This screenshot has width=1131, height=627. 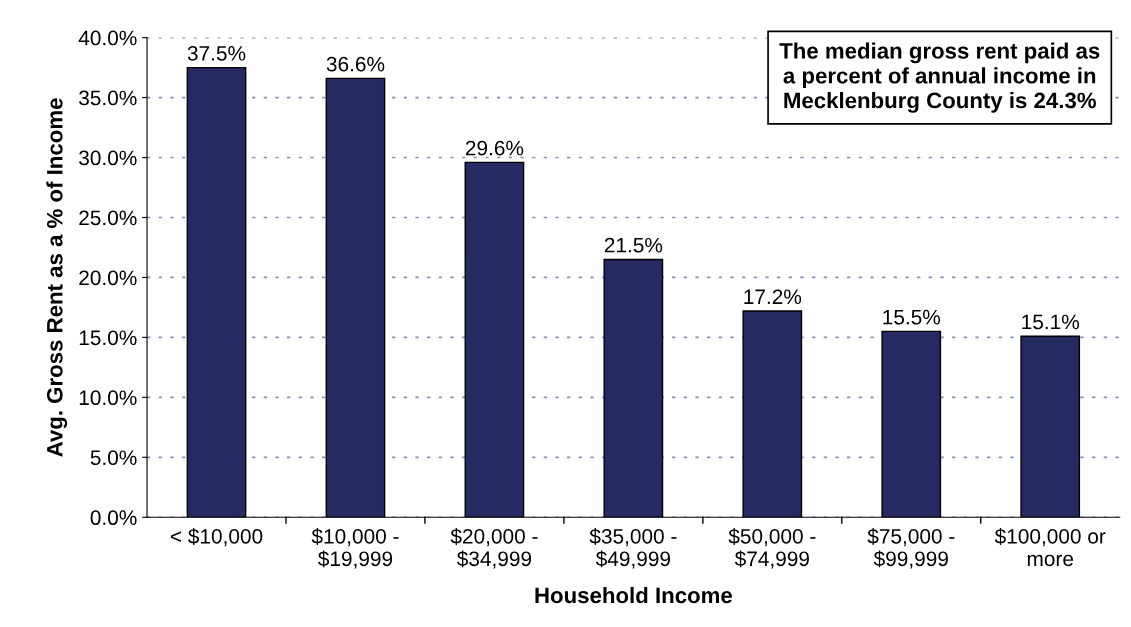 What do you see at coordinates (216, 53) in the screenshot?
I see `data-label: 37.5%` at bounding box center [216, 53].